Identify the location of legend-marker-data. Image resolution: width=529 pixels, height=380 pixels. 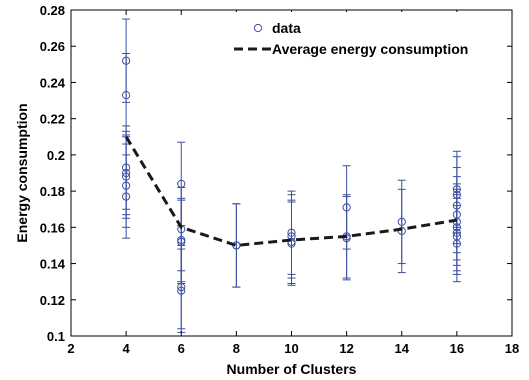
(258, 28).